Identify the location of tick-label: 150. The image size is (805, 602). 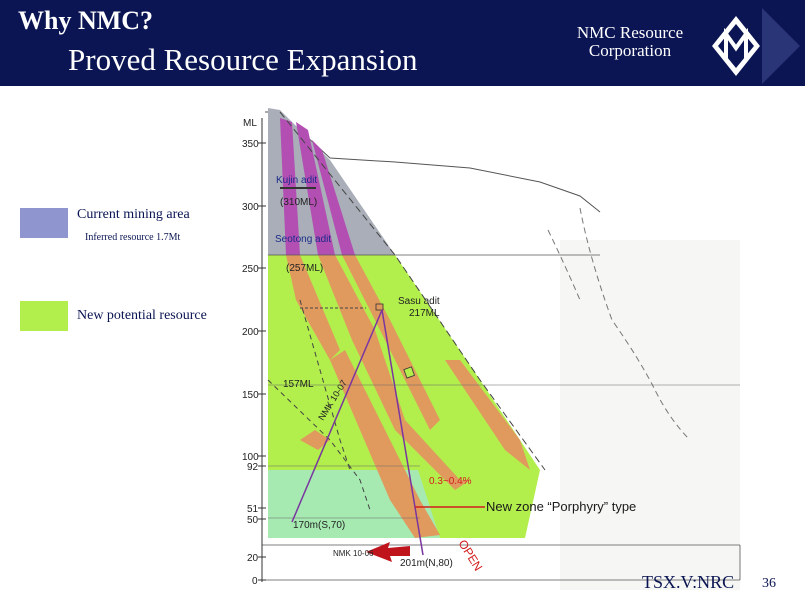
(250, 395).